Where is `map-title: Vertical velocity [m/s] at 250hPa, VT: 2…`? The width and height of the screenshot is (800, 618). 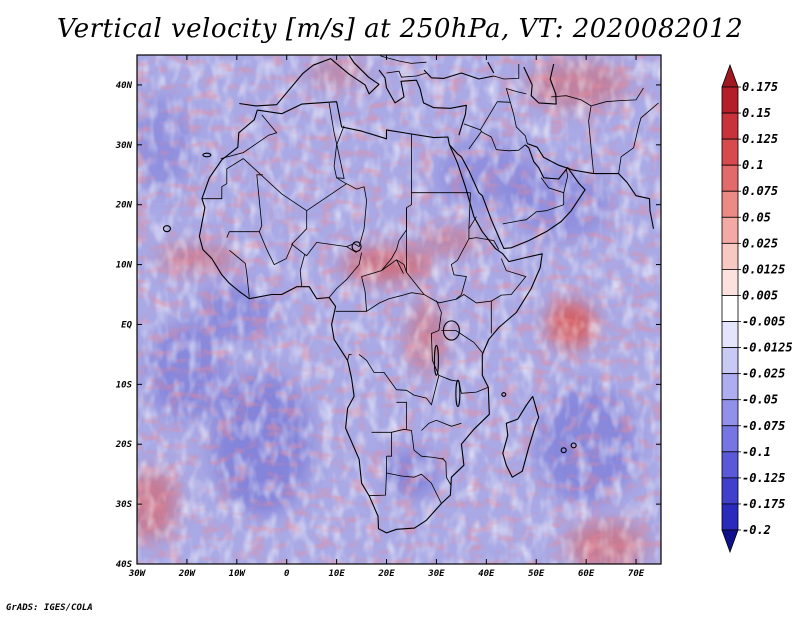 map-title: Vertical velocity [m/s] at 250hPa, VT: 2… is located at coordinates (400, 29).